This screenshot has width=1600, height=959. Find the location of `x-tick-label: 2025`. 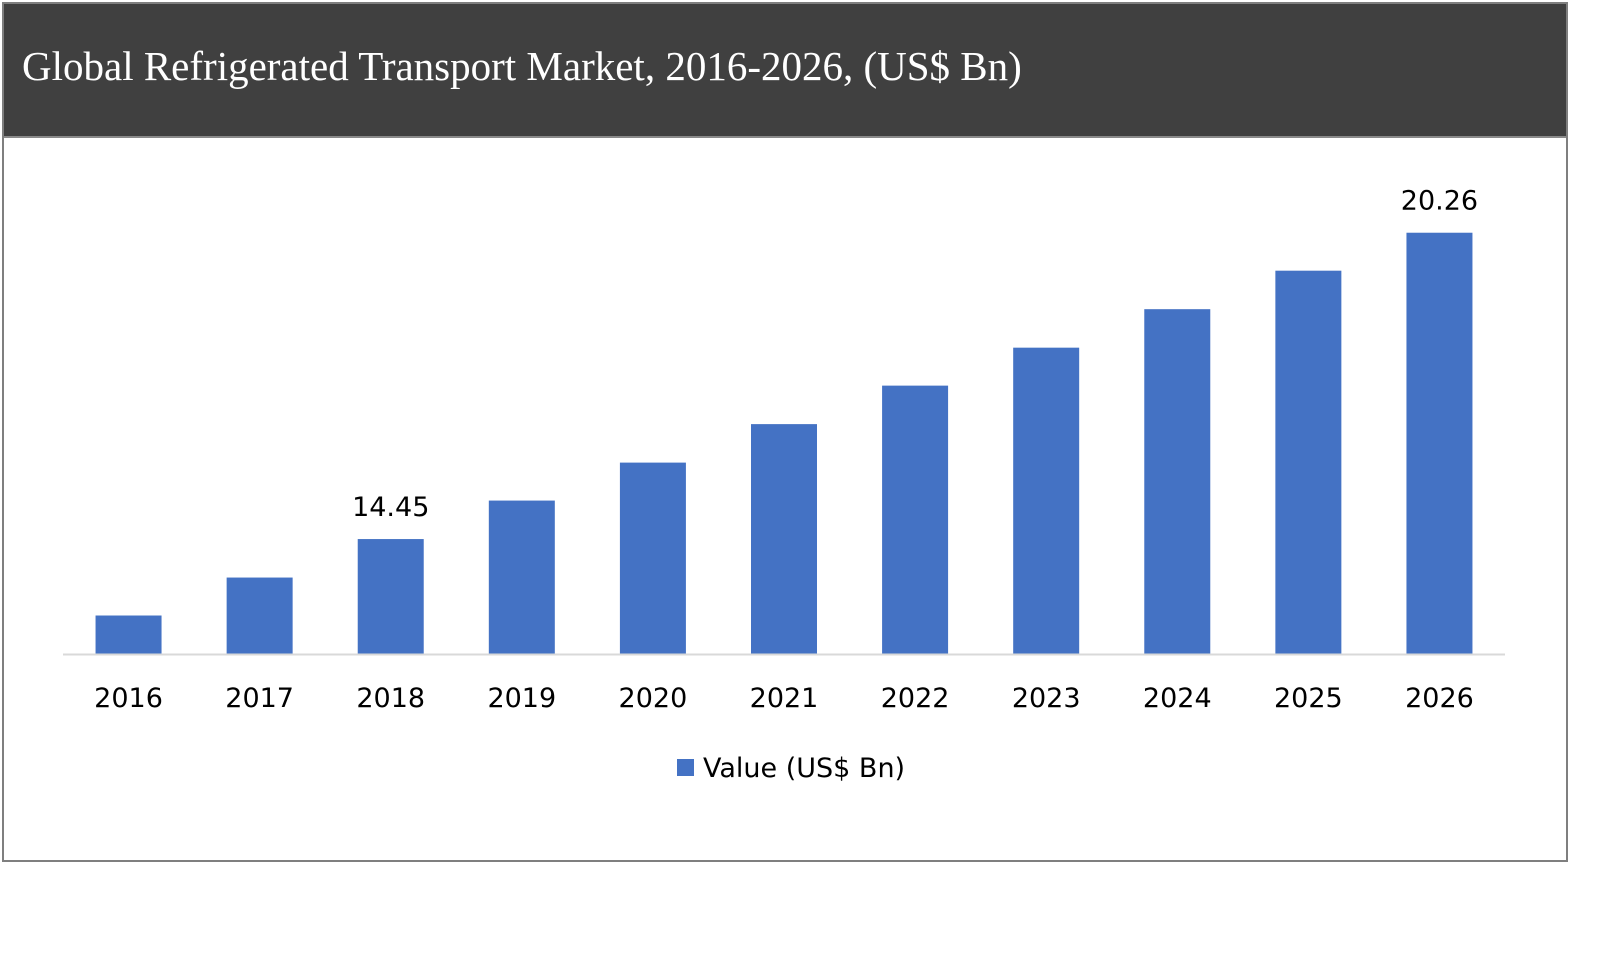

x-tick-label: 2025 is located at coordinates (1308, 698).